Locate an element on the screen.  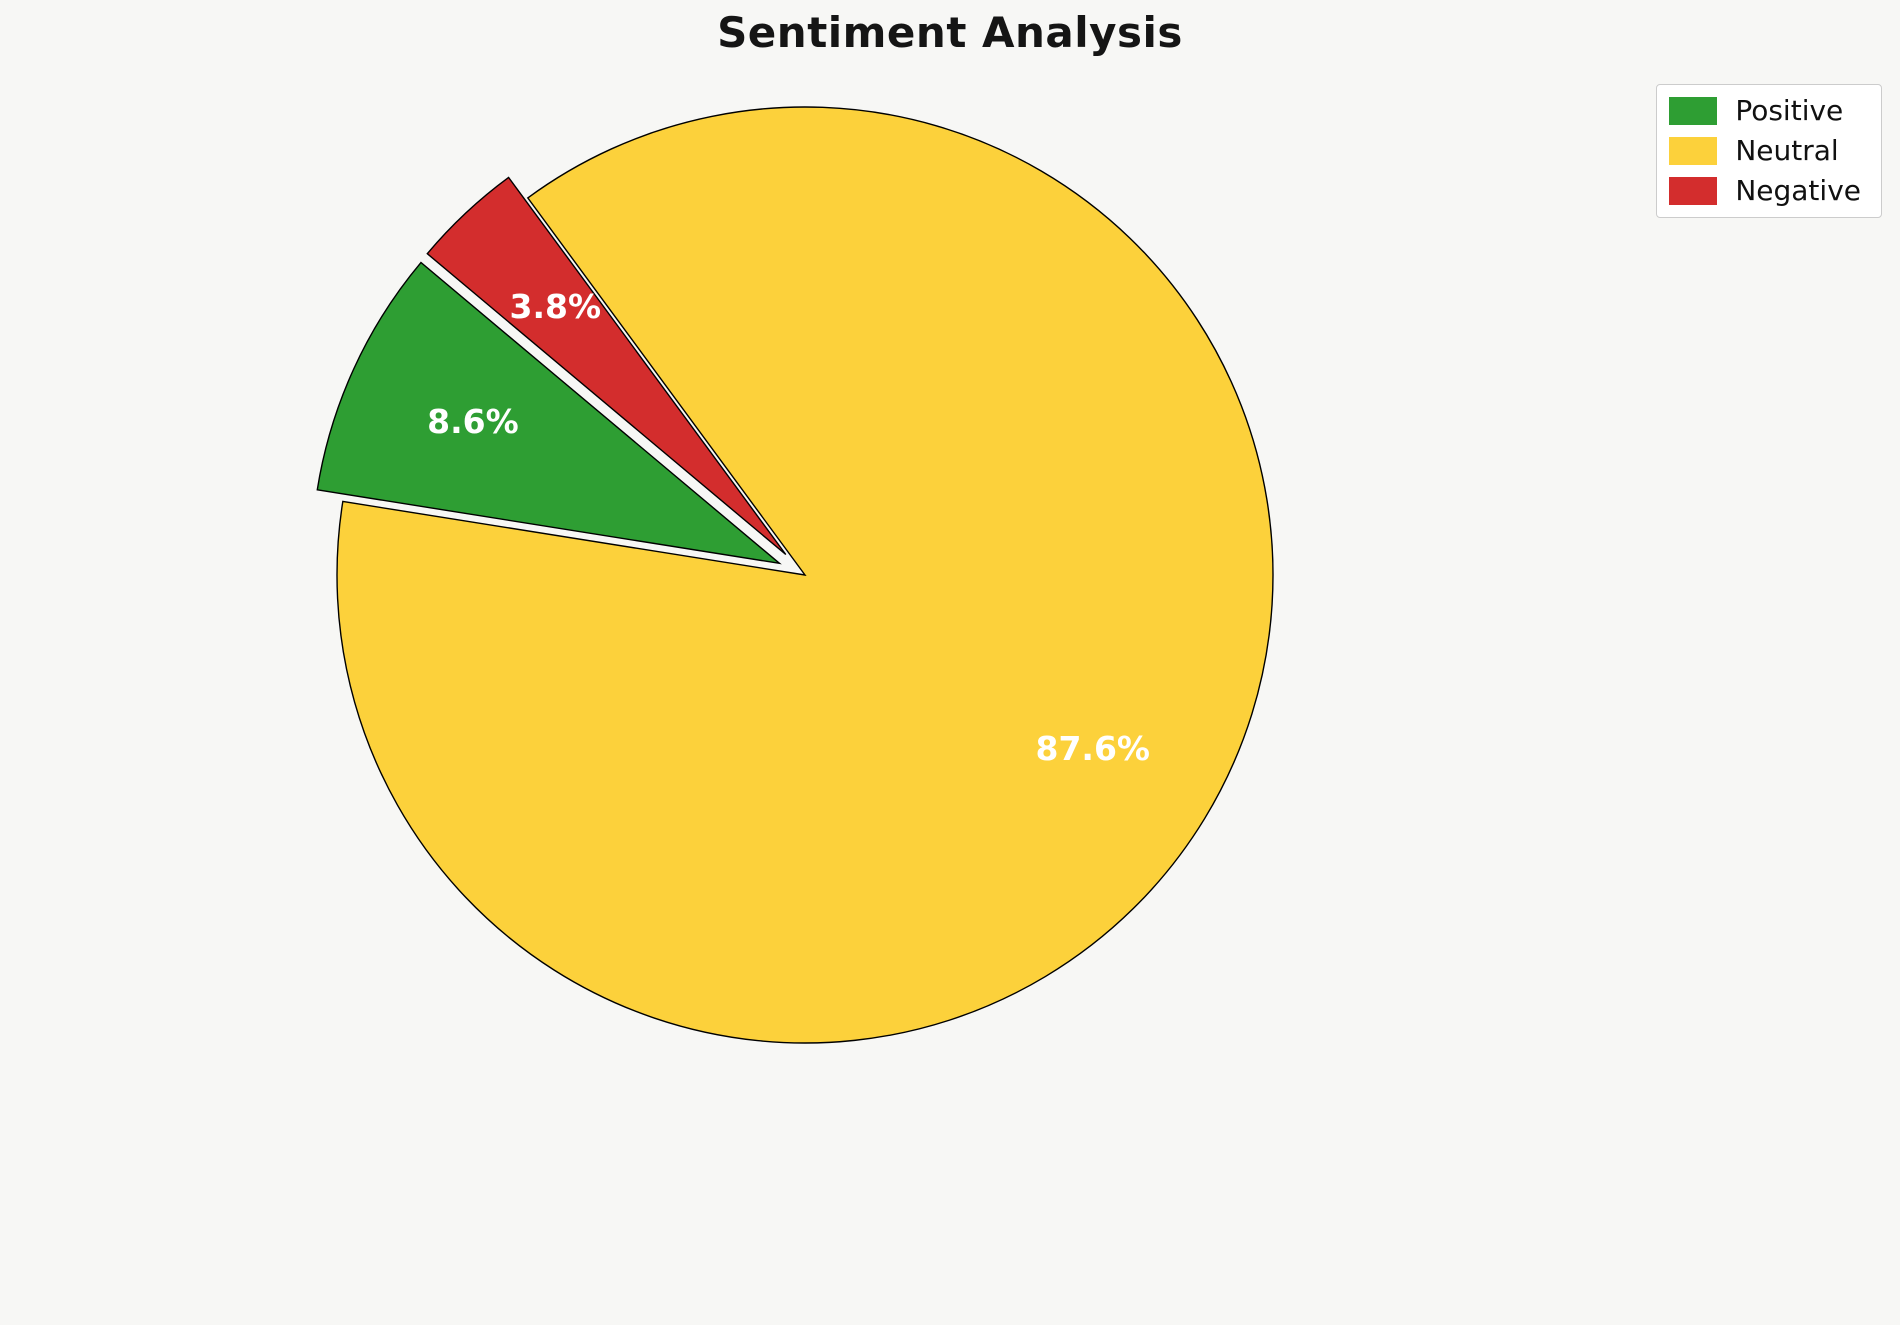
legend-label-neutral: Neutral is located at coordinates (1787, 150).